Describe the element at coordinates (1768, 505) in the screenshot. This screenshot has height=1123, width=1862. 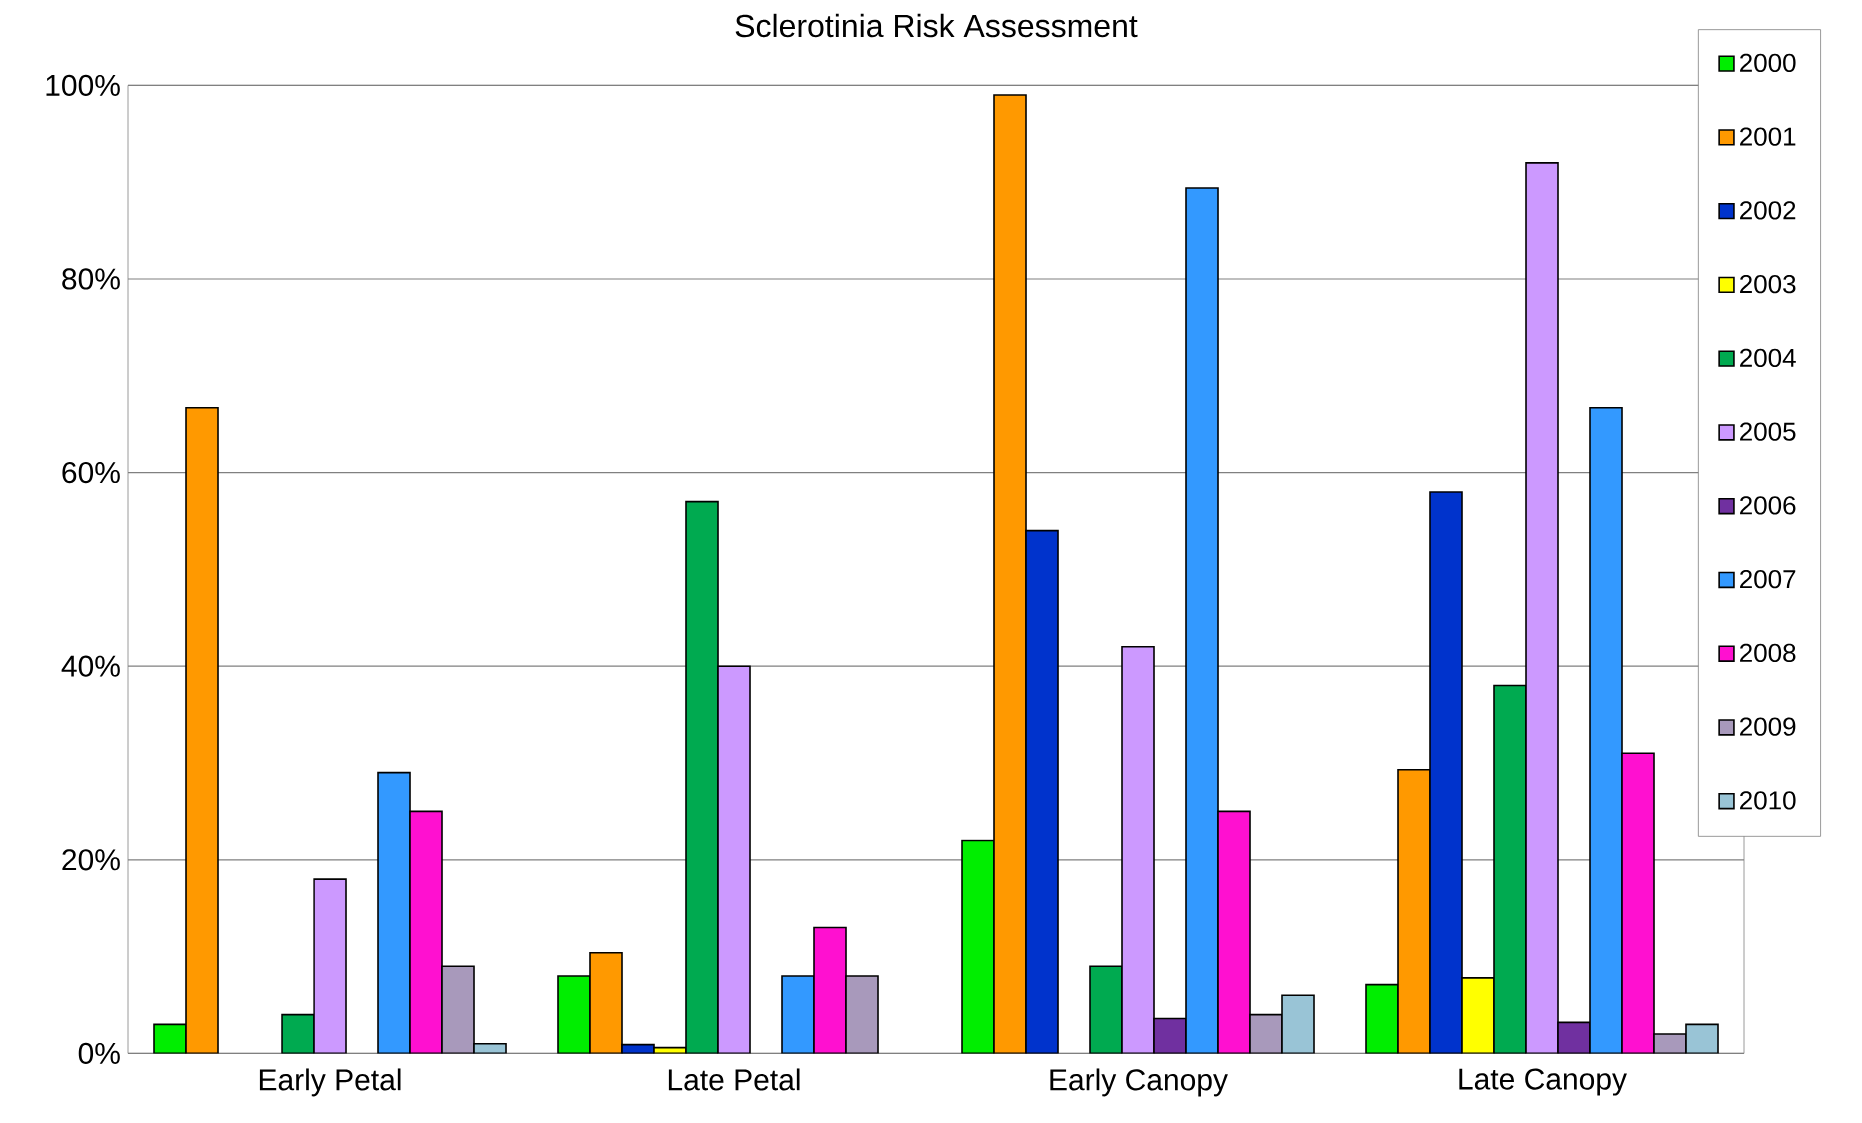
I see `legend-label: 2006` at that location.